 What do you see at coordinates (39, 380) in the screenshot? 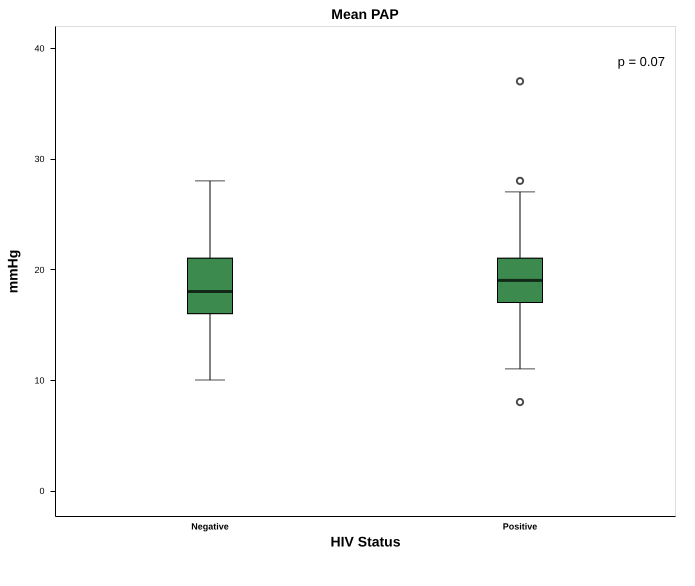
I see `y-tick-label: 10` at bounding box center [39, 380].